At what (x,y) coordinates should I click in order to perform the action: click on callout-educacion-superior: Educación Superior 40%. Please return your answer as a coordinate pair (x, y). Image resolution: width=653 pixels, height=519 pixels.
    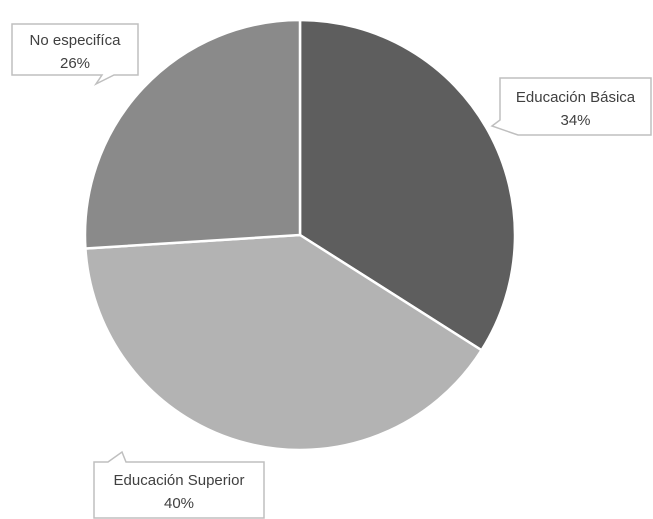
    Looking at the image, I should click on (179, 484).